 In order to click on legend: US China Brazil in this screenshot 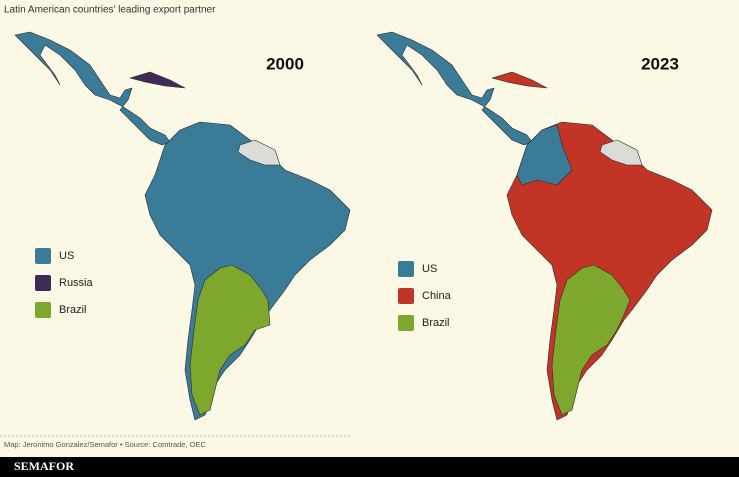, I will do `click(425, 296)`.